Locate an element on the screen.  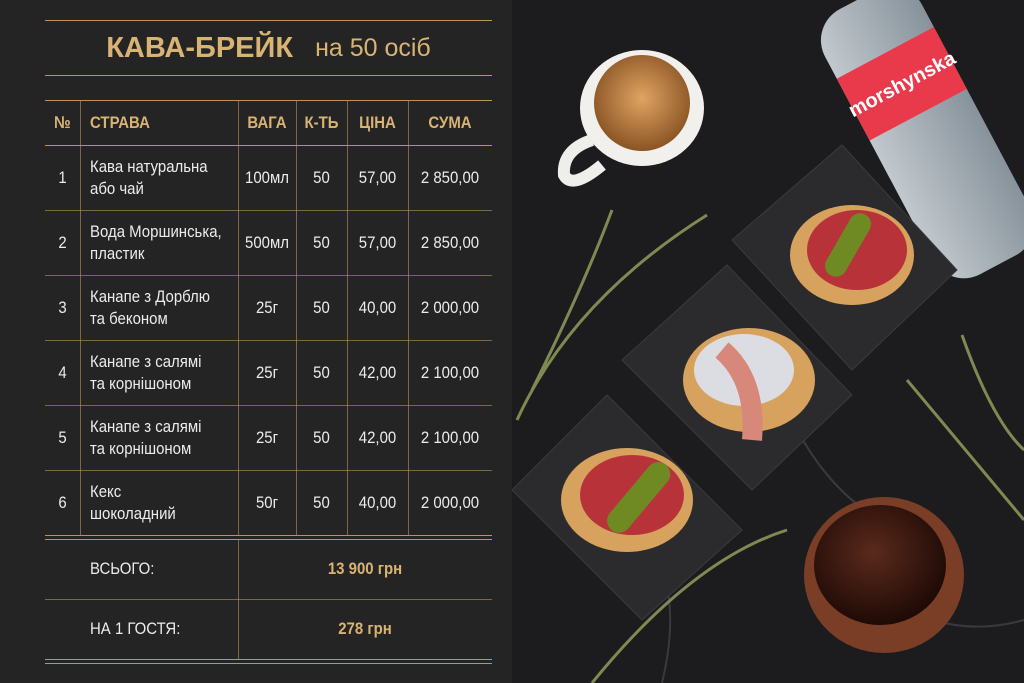
table-cell: 4 is located at coordinates (62, 372).